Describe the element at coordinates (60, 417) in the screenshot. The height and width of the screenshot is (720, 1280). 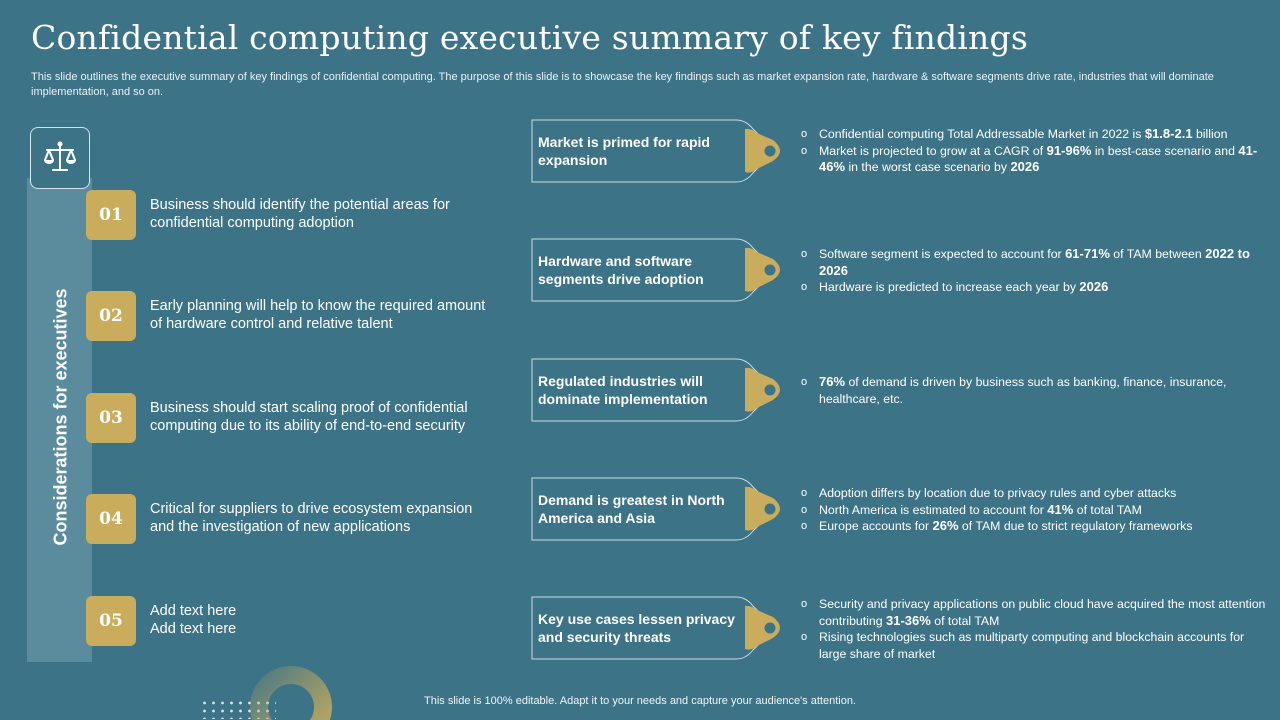
I see `considerations-heading: Considerations for executives` at that location.